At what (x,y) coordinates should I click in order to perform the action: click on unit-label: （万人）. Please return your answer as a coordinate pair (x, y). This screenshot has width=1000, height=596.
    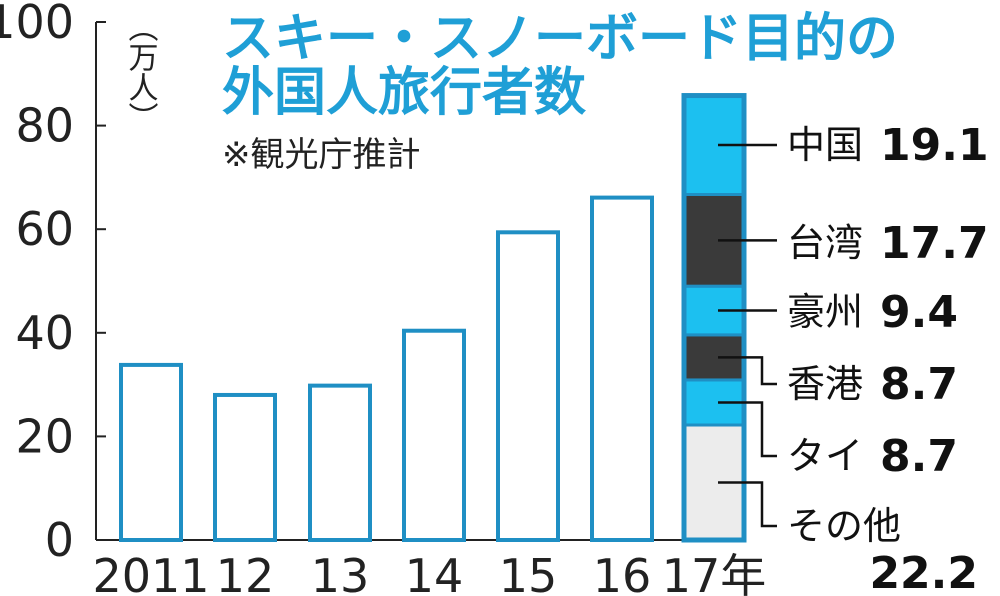
    Looking at the image, I should click on (141, 72).